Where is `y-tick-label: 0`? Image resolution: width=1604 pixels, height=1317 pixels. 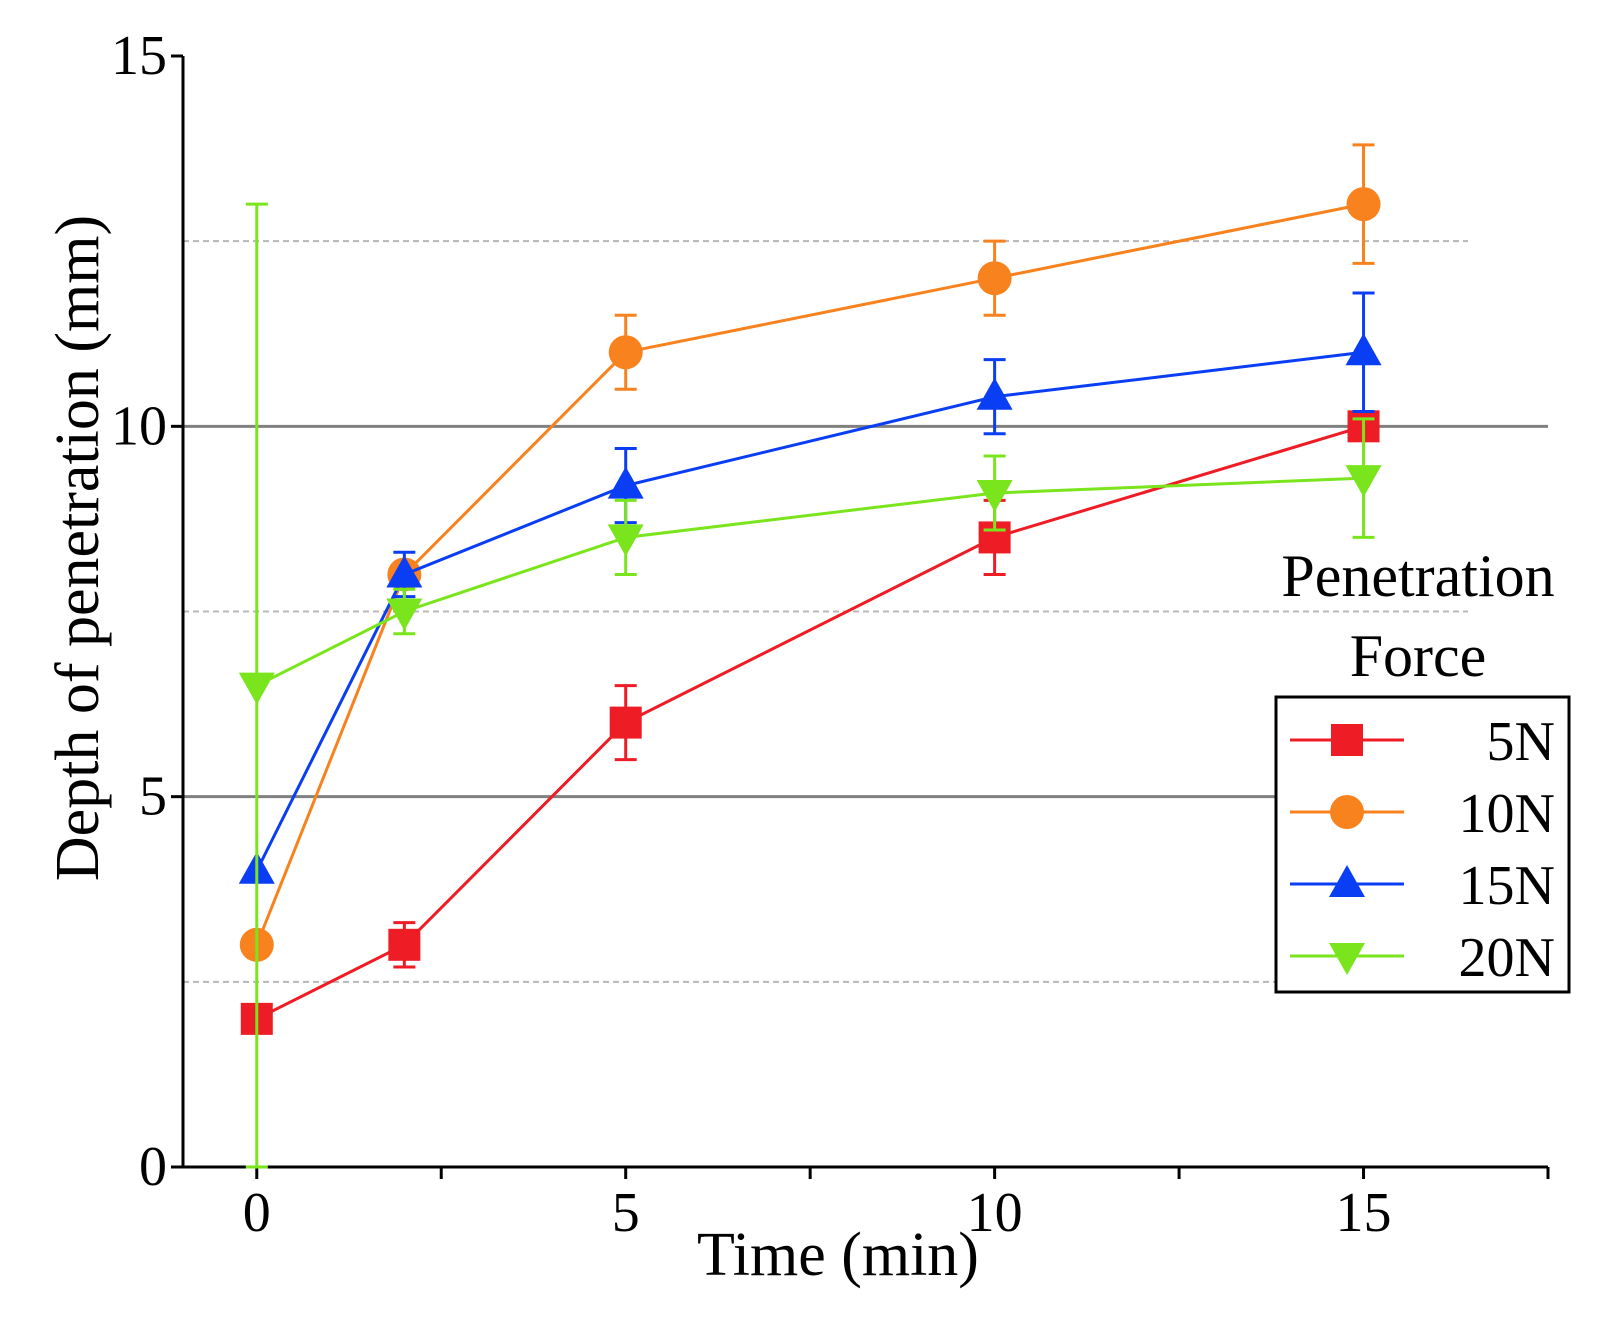
y-tick-label: 0 is located at coordinates (153, 1167).